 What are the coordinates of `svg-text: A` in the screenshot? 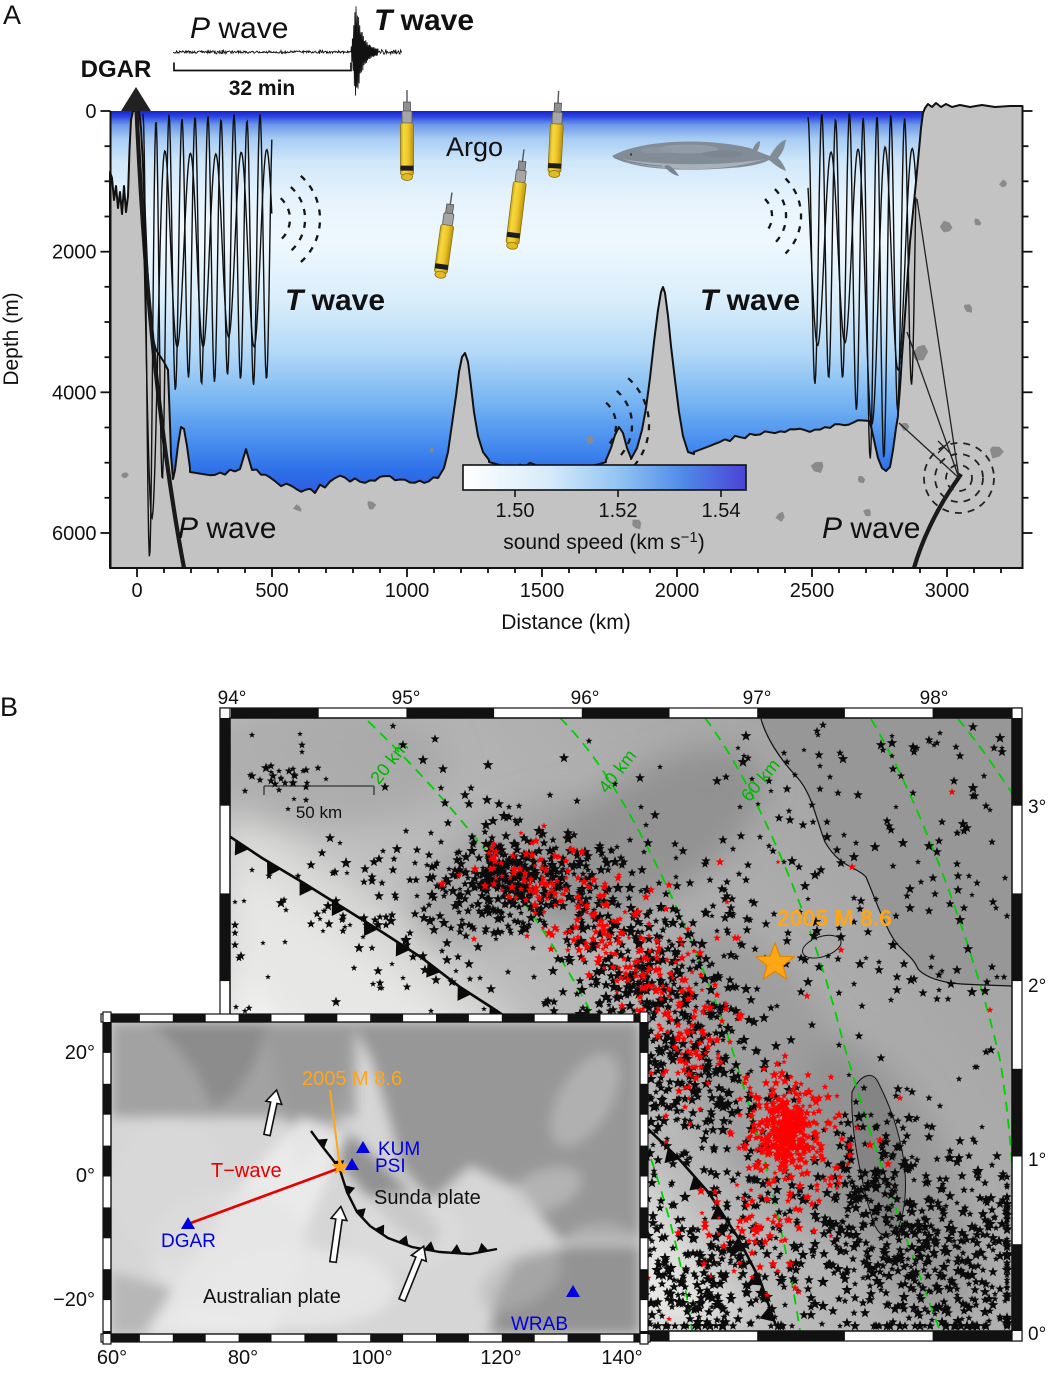 It's located at (12, 15).